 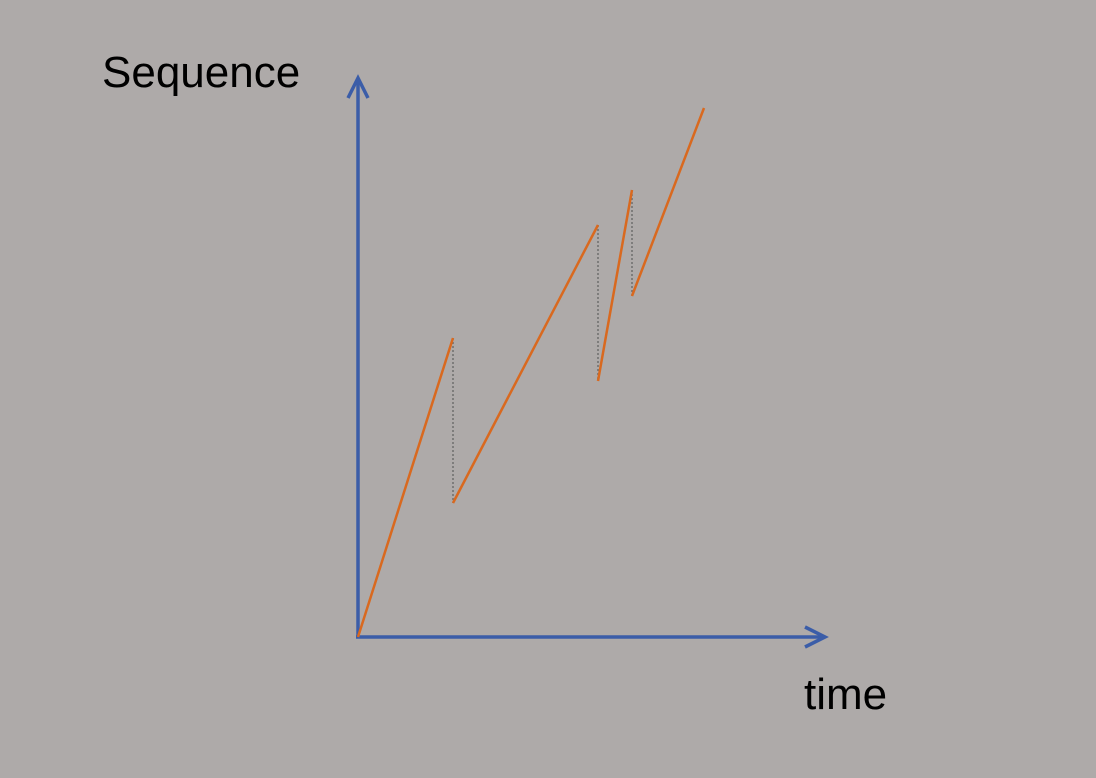 I want to click on x-axis-label: time, so click(x=845, y=694).